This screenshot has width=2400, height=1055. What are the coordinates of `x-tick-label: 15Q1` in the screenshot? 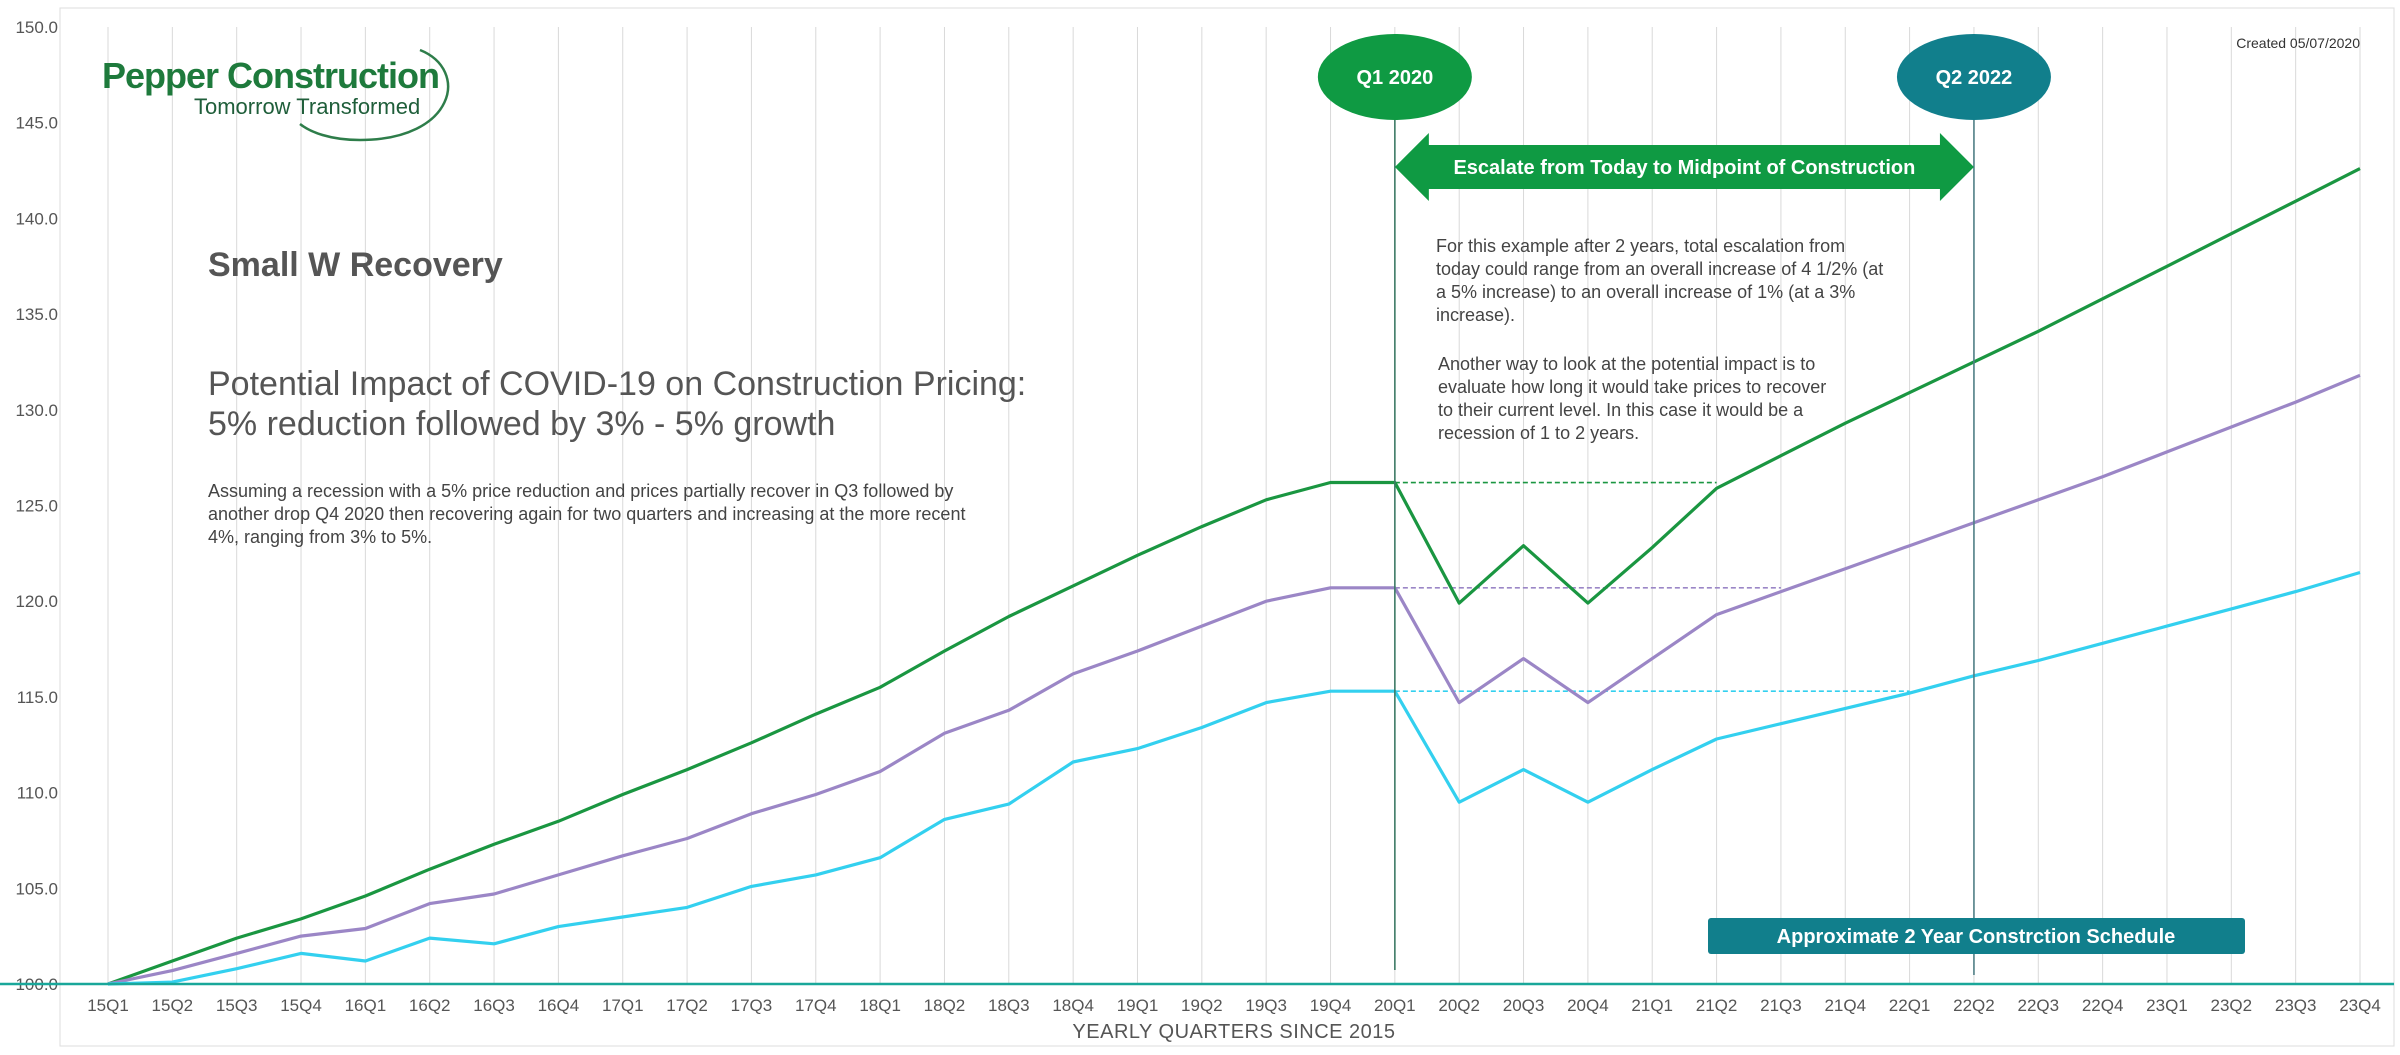 It's located at (108, 1005).